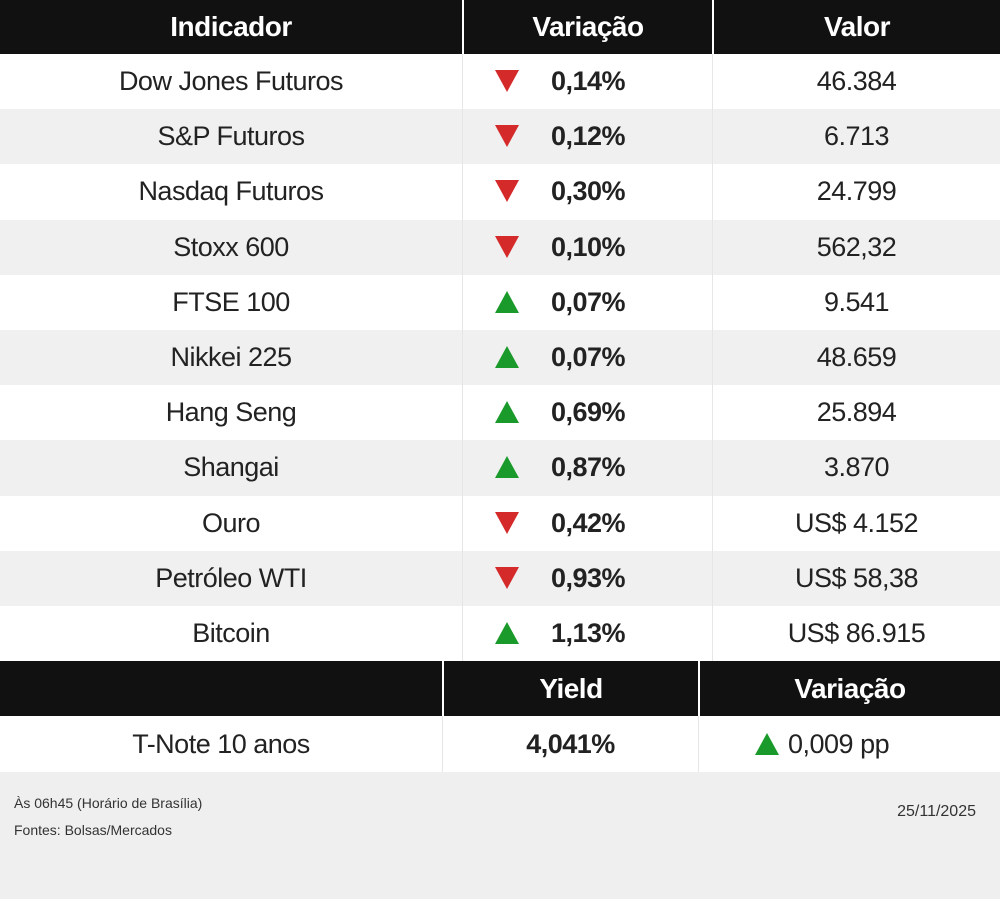  I want to click on variation-text: 0,69%, so click(588, 412).